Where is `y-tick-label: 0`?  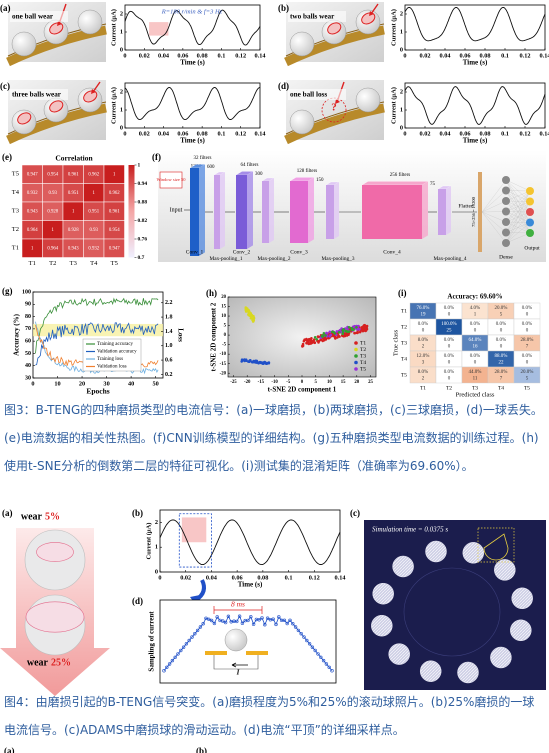
y-tick-label: 0 is located at coordinates (225, 335).